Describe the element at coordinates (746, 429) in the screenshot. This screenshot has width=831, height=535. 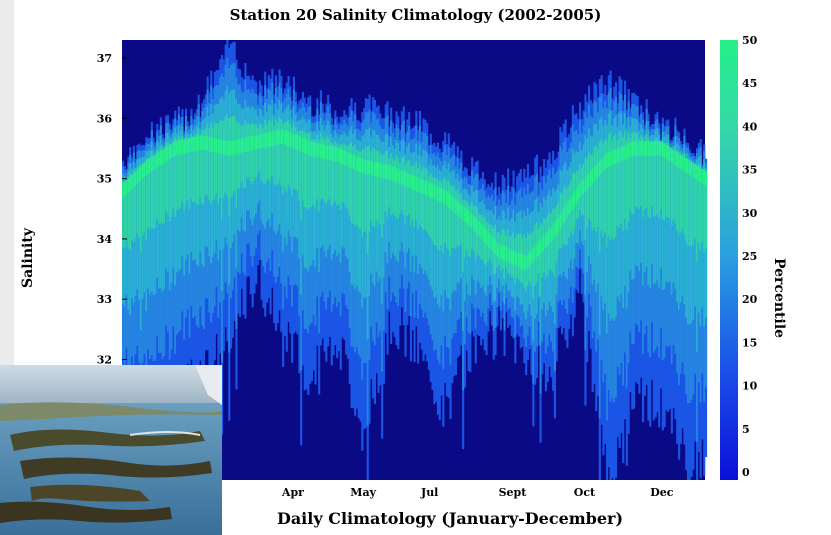
I see `colorbar-tick-label: 5` at that location.